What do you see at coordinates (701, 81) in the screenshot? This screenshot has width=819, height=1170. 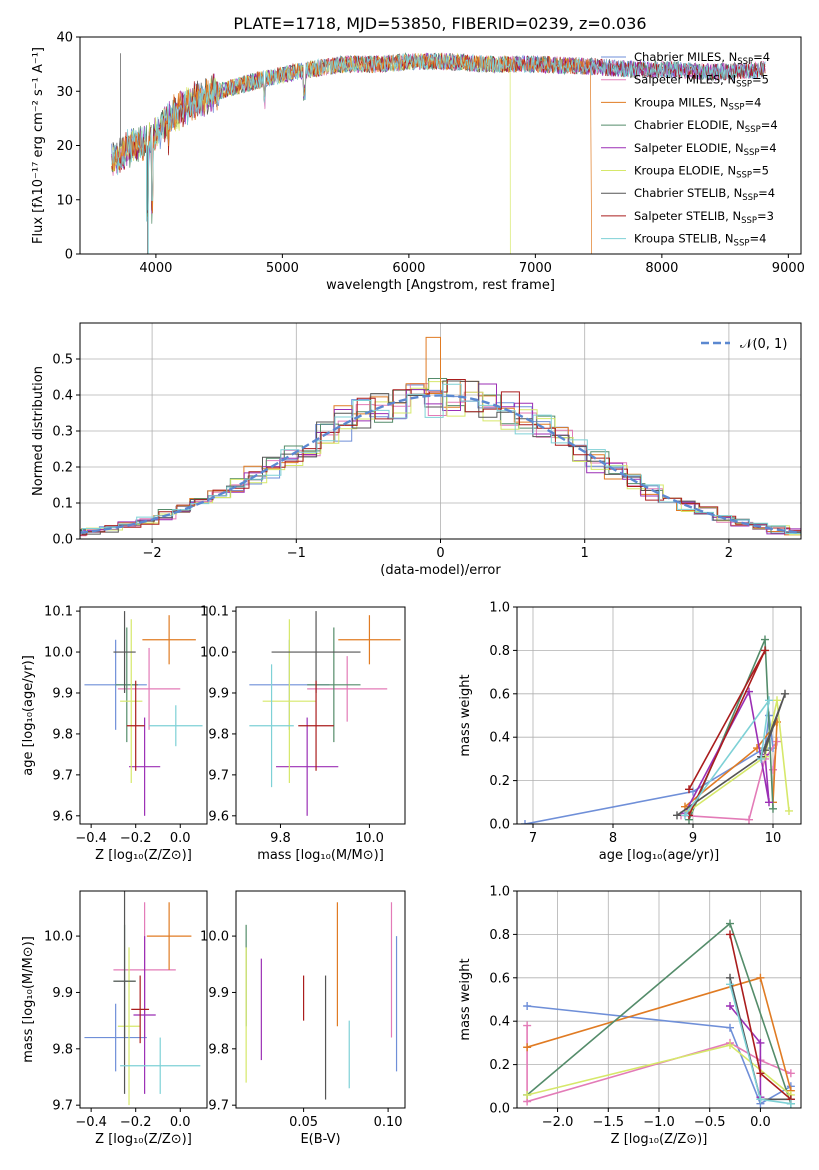 I see `legend-label: Salpeter MILES, NSSP=5` at bounding box center [701, 81].